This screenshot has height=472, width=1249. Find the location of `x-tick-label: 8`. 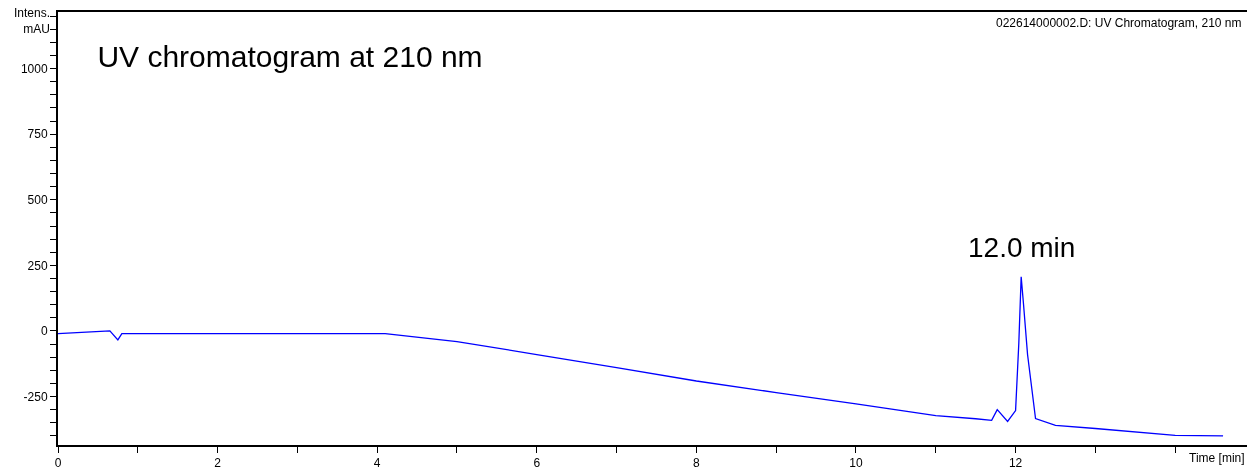

x-tick-label: 8 is located at coordinates (697, 463).